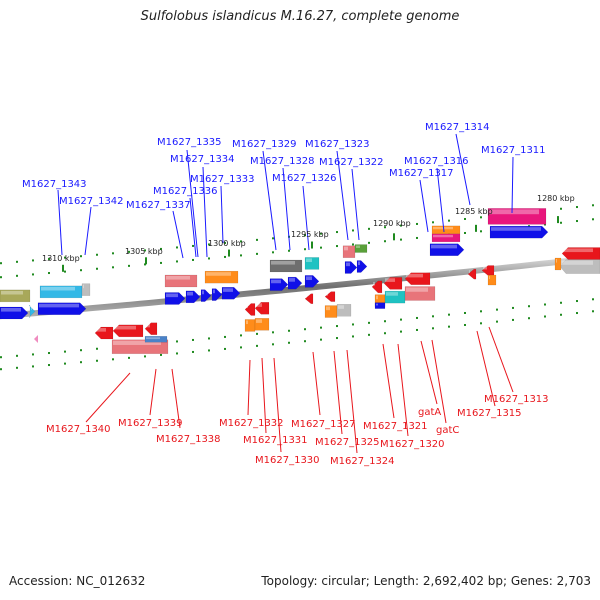 This screenshot has width=600, height=600. I want to click on gene-label-m1627-1314: M1627_1314, so click(457, 127).